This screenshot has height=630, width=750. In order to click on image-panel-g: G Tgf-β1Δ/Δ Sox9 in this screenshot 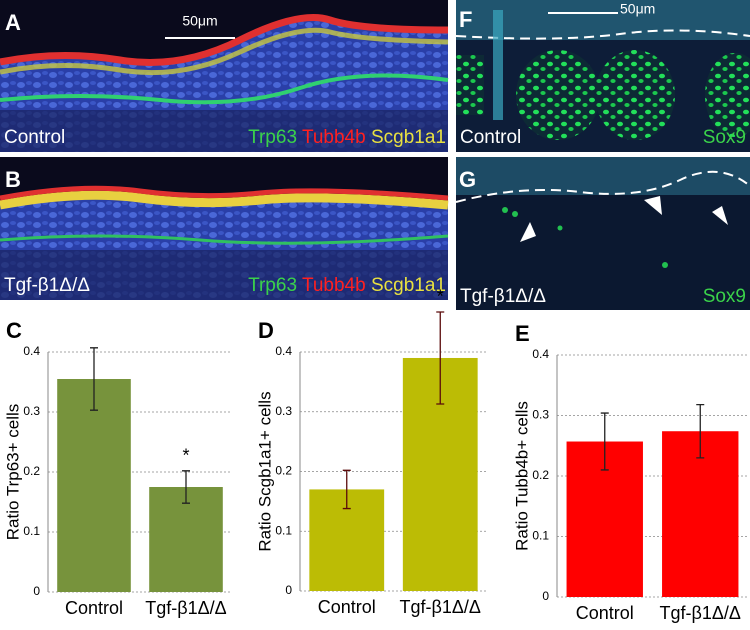, I will do `click(602, 233)`.